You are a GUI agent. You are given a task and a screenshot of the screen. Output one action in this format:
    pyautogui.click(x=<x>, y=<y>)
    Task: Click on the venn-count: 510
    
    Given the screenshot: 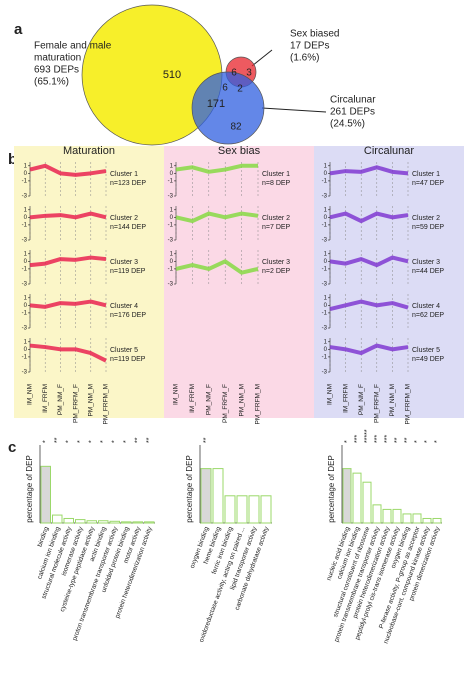 What is the action you would take?
    pyautogui.click(x=172, y=75)
    